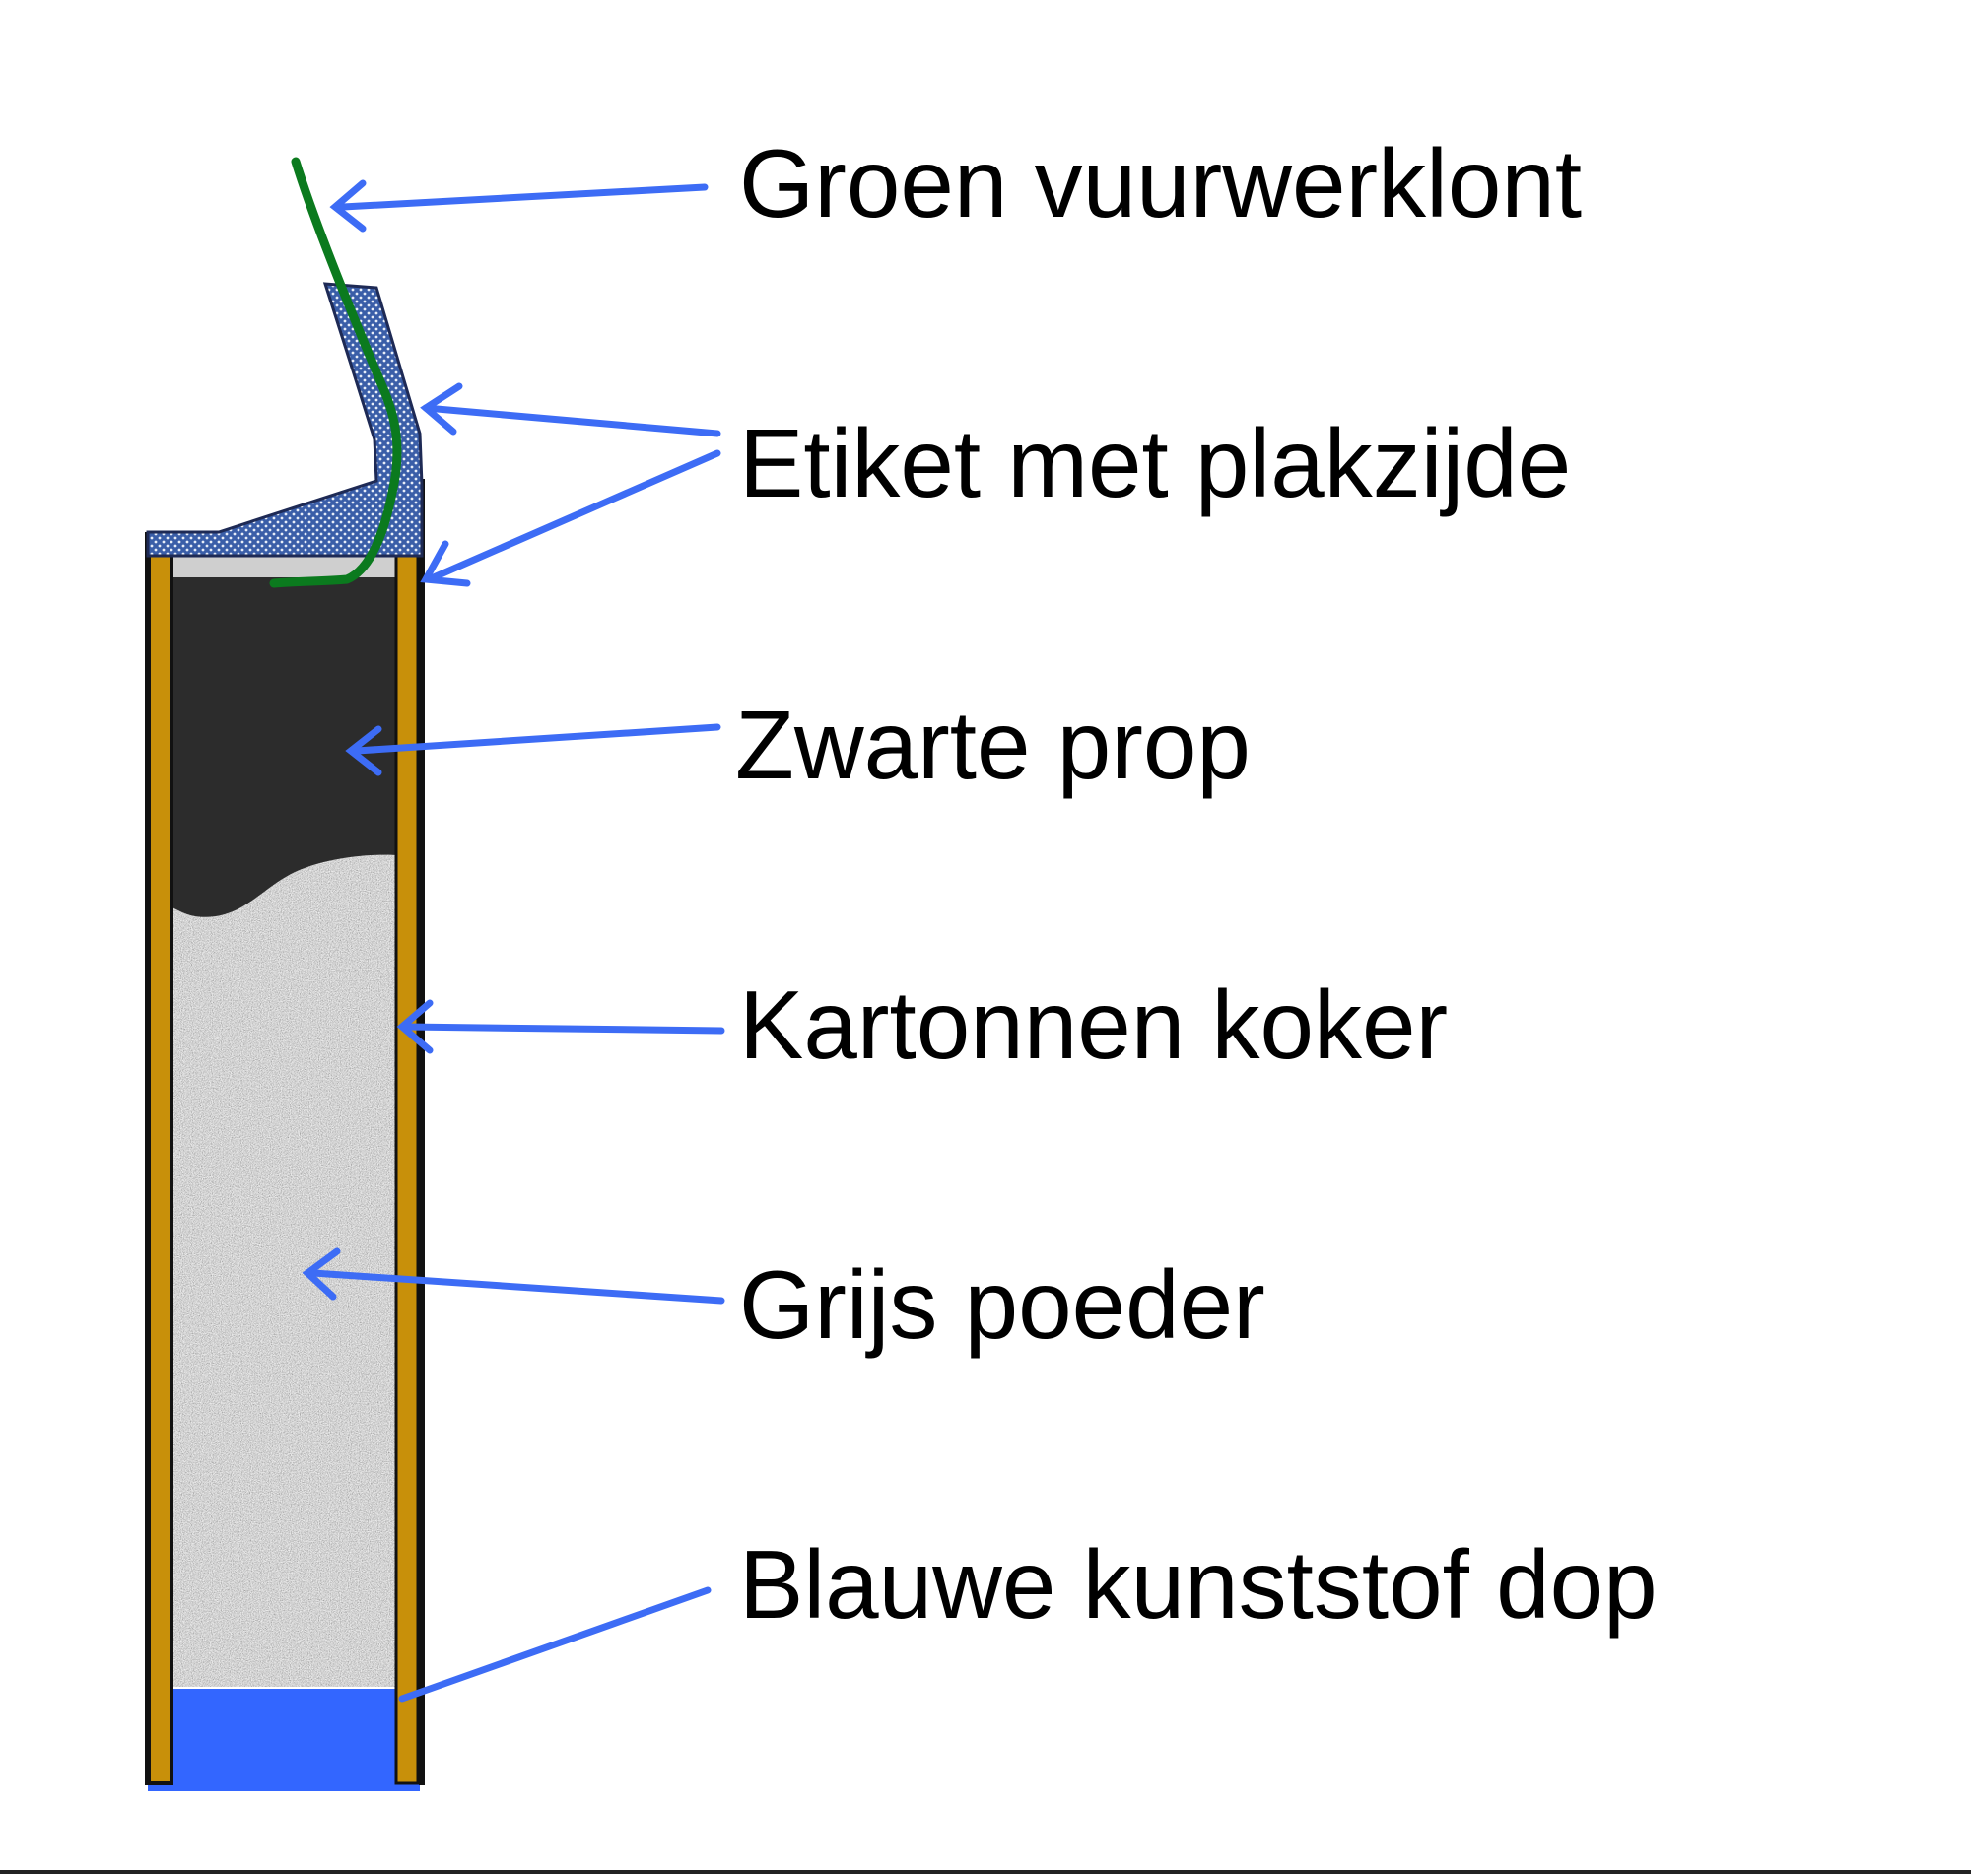  What do you see at coordinates (524, 197) in the screenshot?
I see `arrow-fuse` at bounding box center [524, 197].